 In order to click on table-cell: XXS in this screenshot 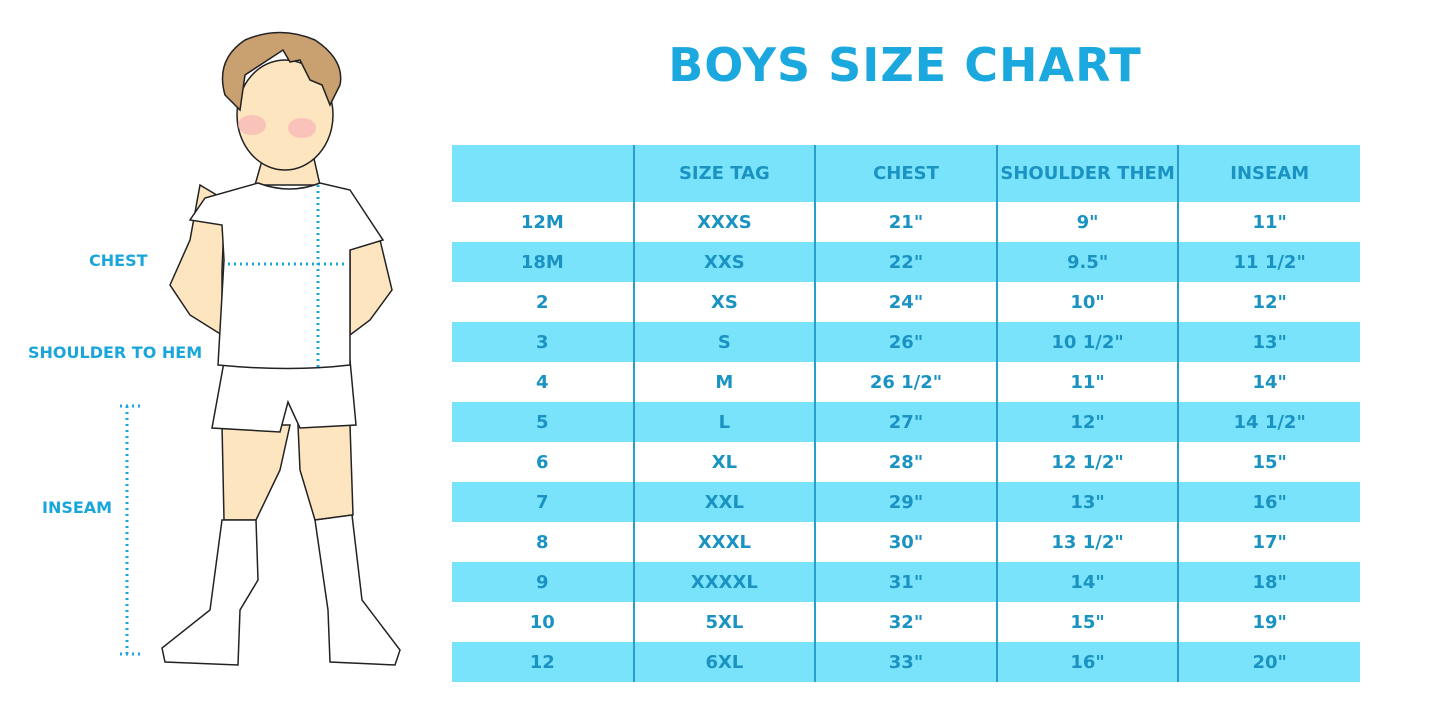, I will do `click(724, 262)`.